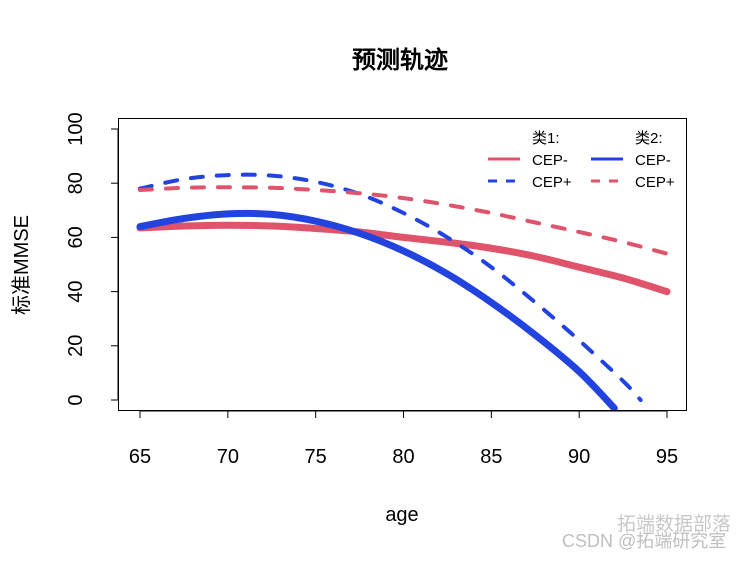 This screenshot has height=563, width=748. Describe the element at coordinates (579, 457) in the screenshot. I see `x-tick-label: 90` at that location.